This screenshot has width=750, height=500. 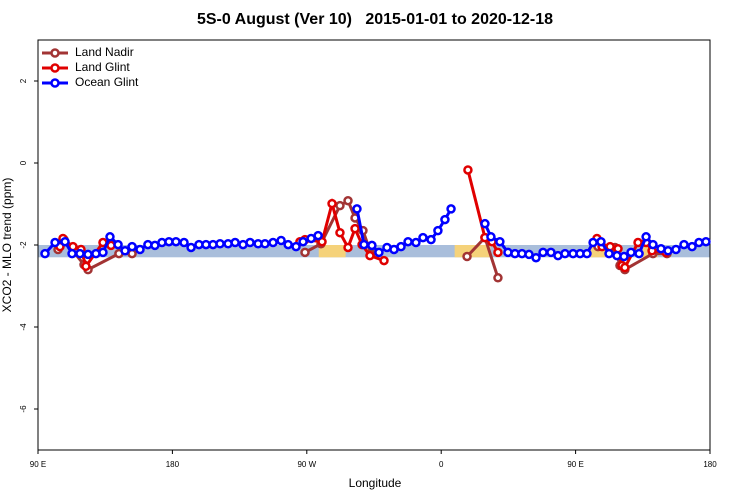 I want to click on y-tick-label: -4, so click(x=23, y=327).